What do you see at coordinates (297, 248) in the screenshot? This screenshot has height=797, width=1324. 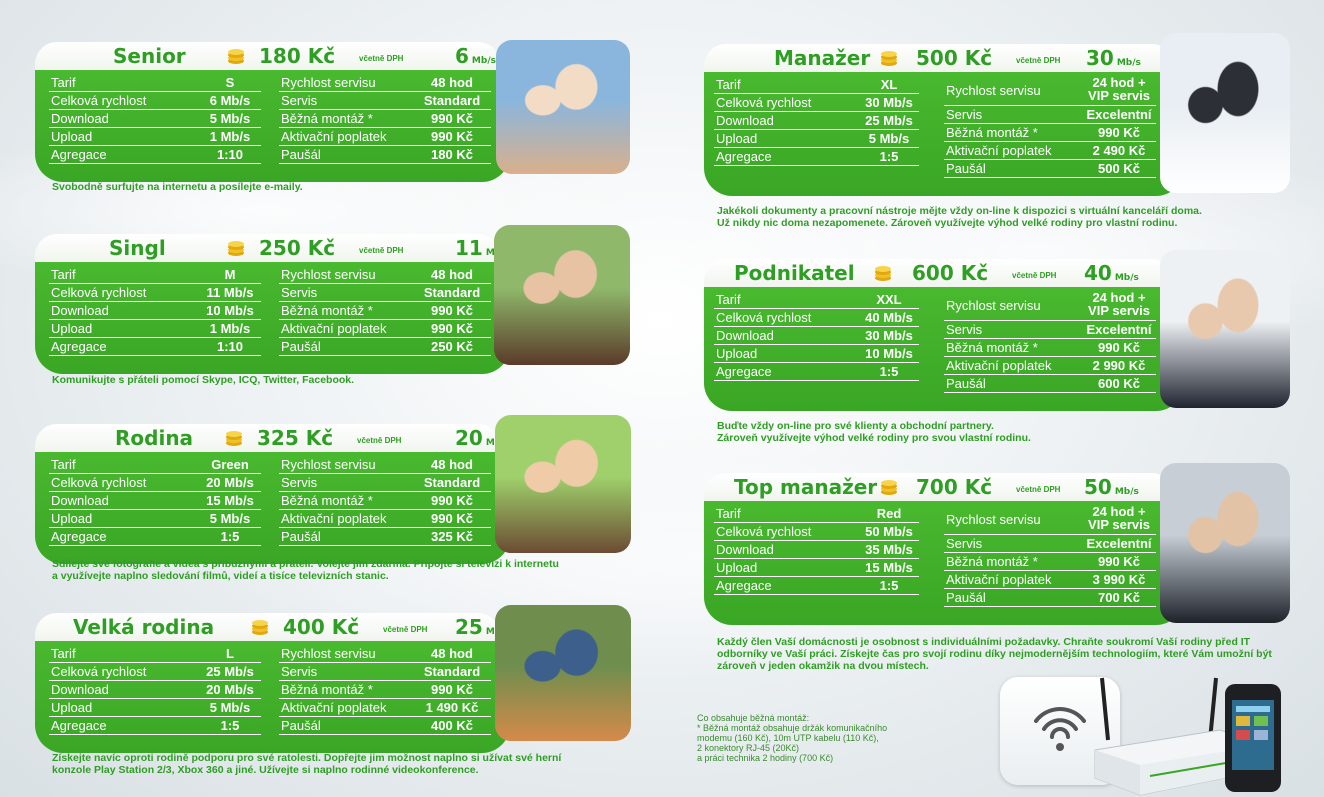 I see `plan-price: 250 Kč` at bounding box center [297, 248].